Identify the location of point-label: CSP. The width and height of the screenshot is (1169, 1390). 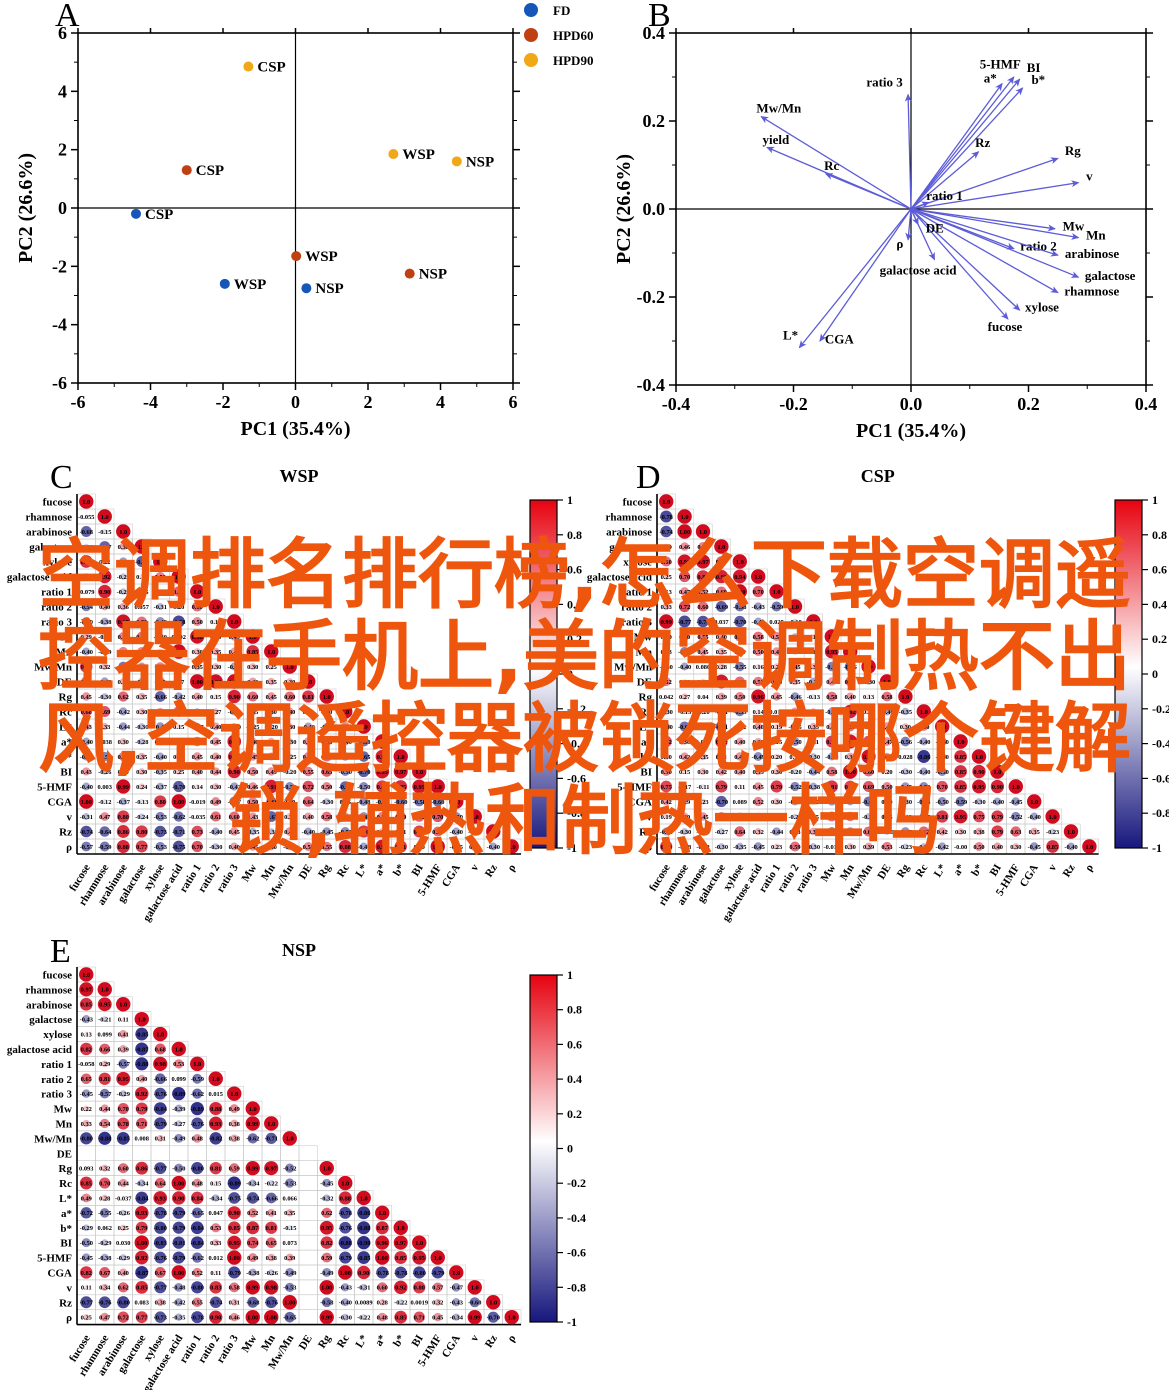
(159, 215).